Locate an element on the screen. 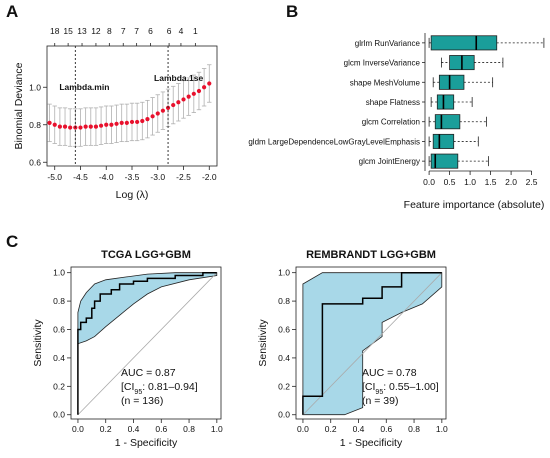 Image resolution: width=550 pixels, height=458 pixels. y-axis-title: Binomial Deviance is located at coordinates (19, 105).